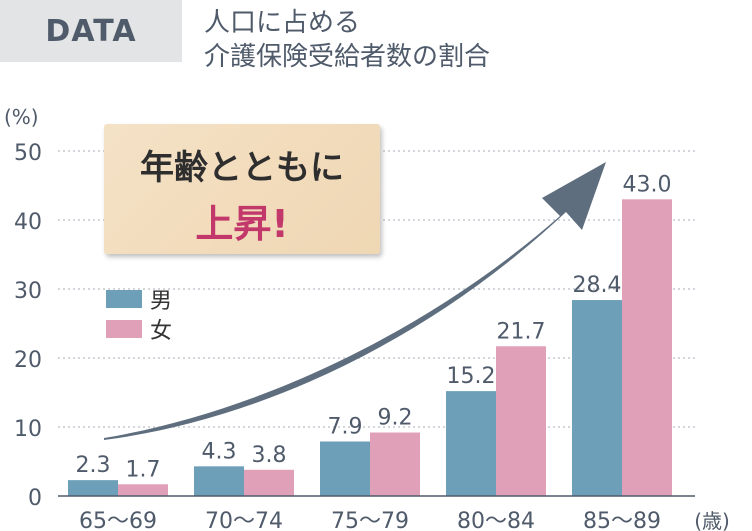 This screenshot has width=752, height=531. What do you see at coordinates (35, 498) in the screenshot?
I see `y-tick-label: 0` at bounding box center [35, 498].